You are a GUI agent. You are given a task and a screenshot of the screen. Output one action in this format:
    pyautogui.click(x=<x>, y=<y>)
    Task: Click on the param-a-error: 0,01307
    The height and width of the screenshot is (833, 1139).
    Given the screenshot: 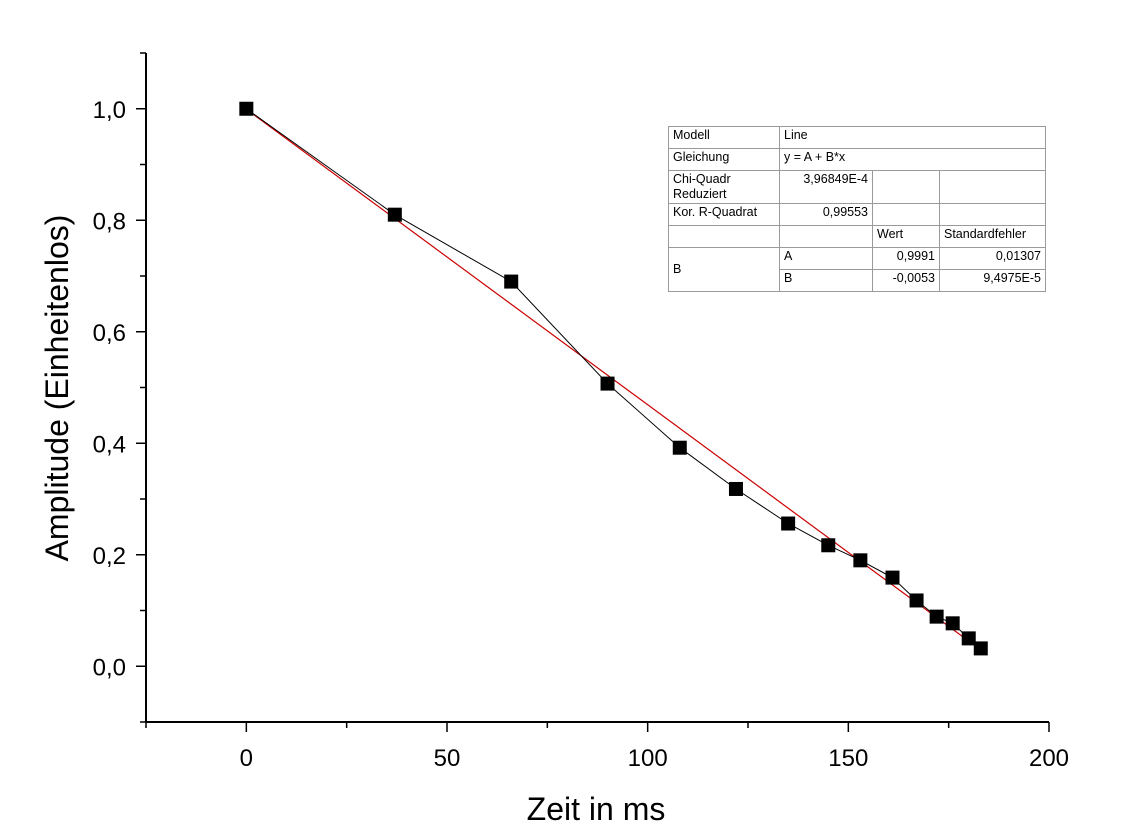 What is the action you would take?
    pyautogui.click(x=992, y=258)
    